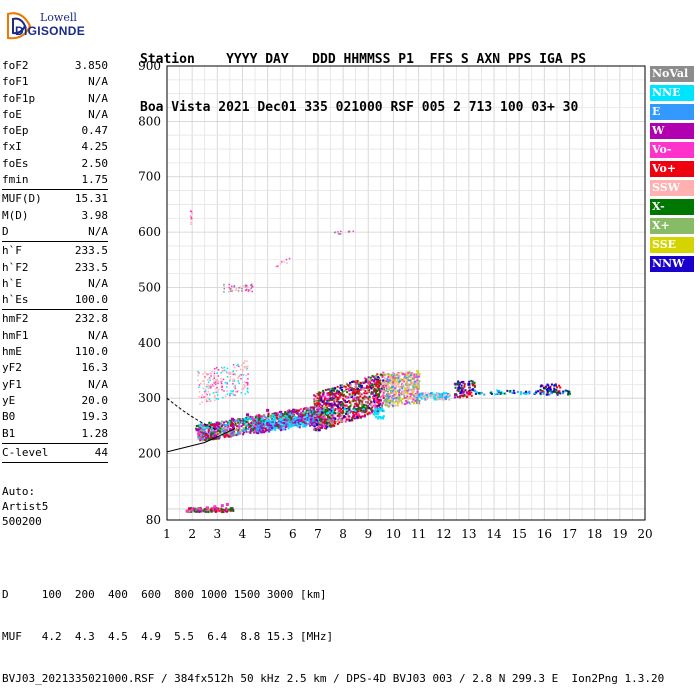 Image resolution: width=700 pixels, height=700 pixels. What do you see at coordinates (12, 368) in the screenshot?
I see `param-name: yF2` at bounding box center [12, 368].